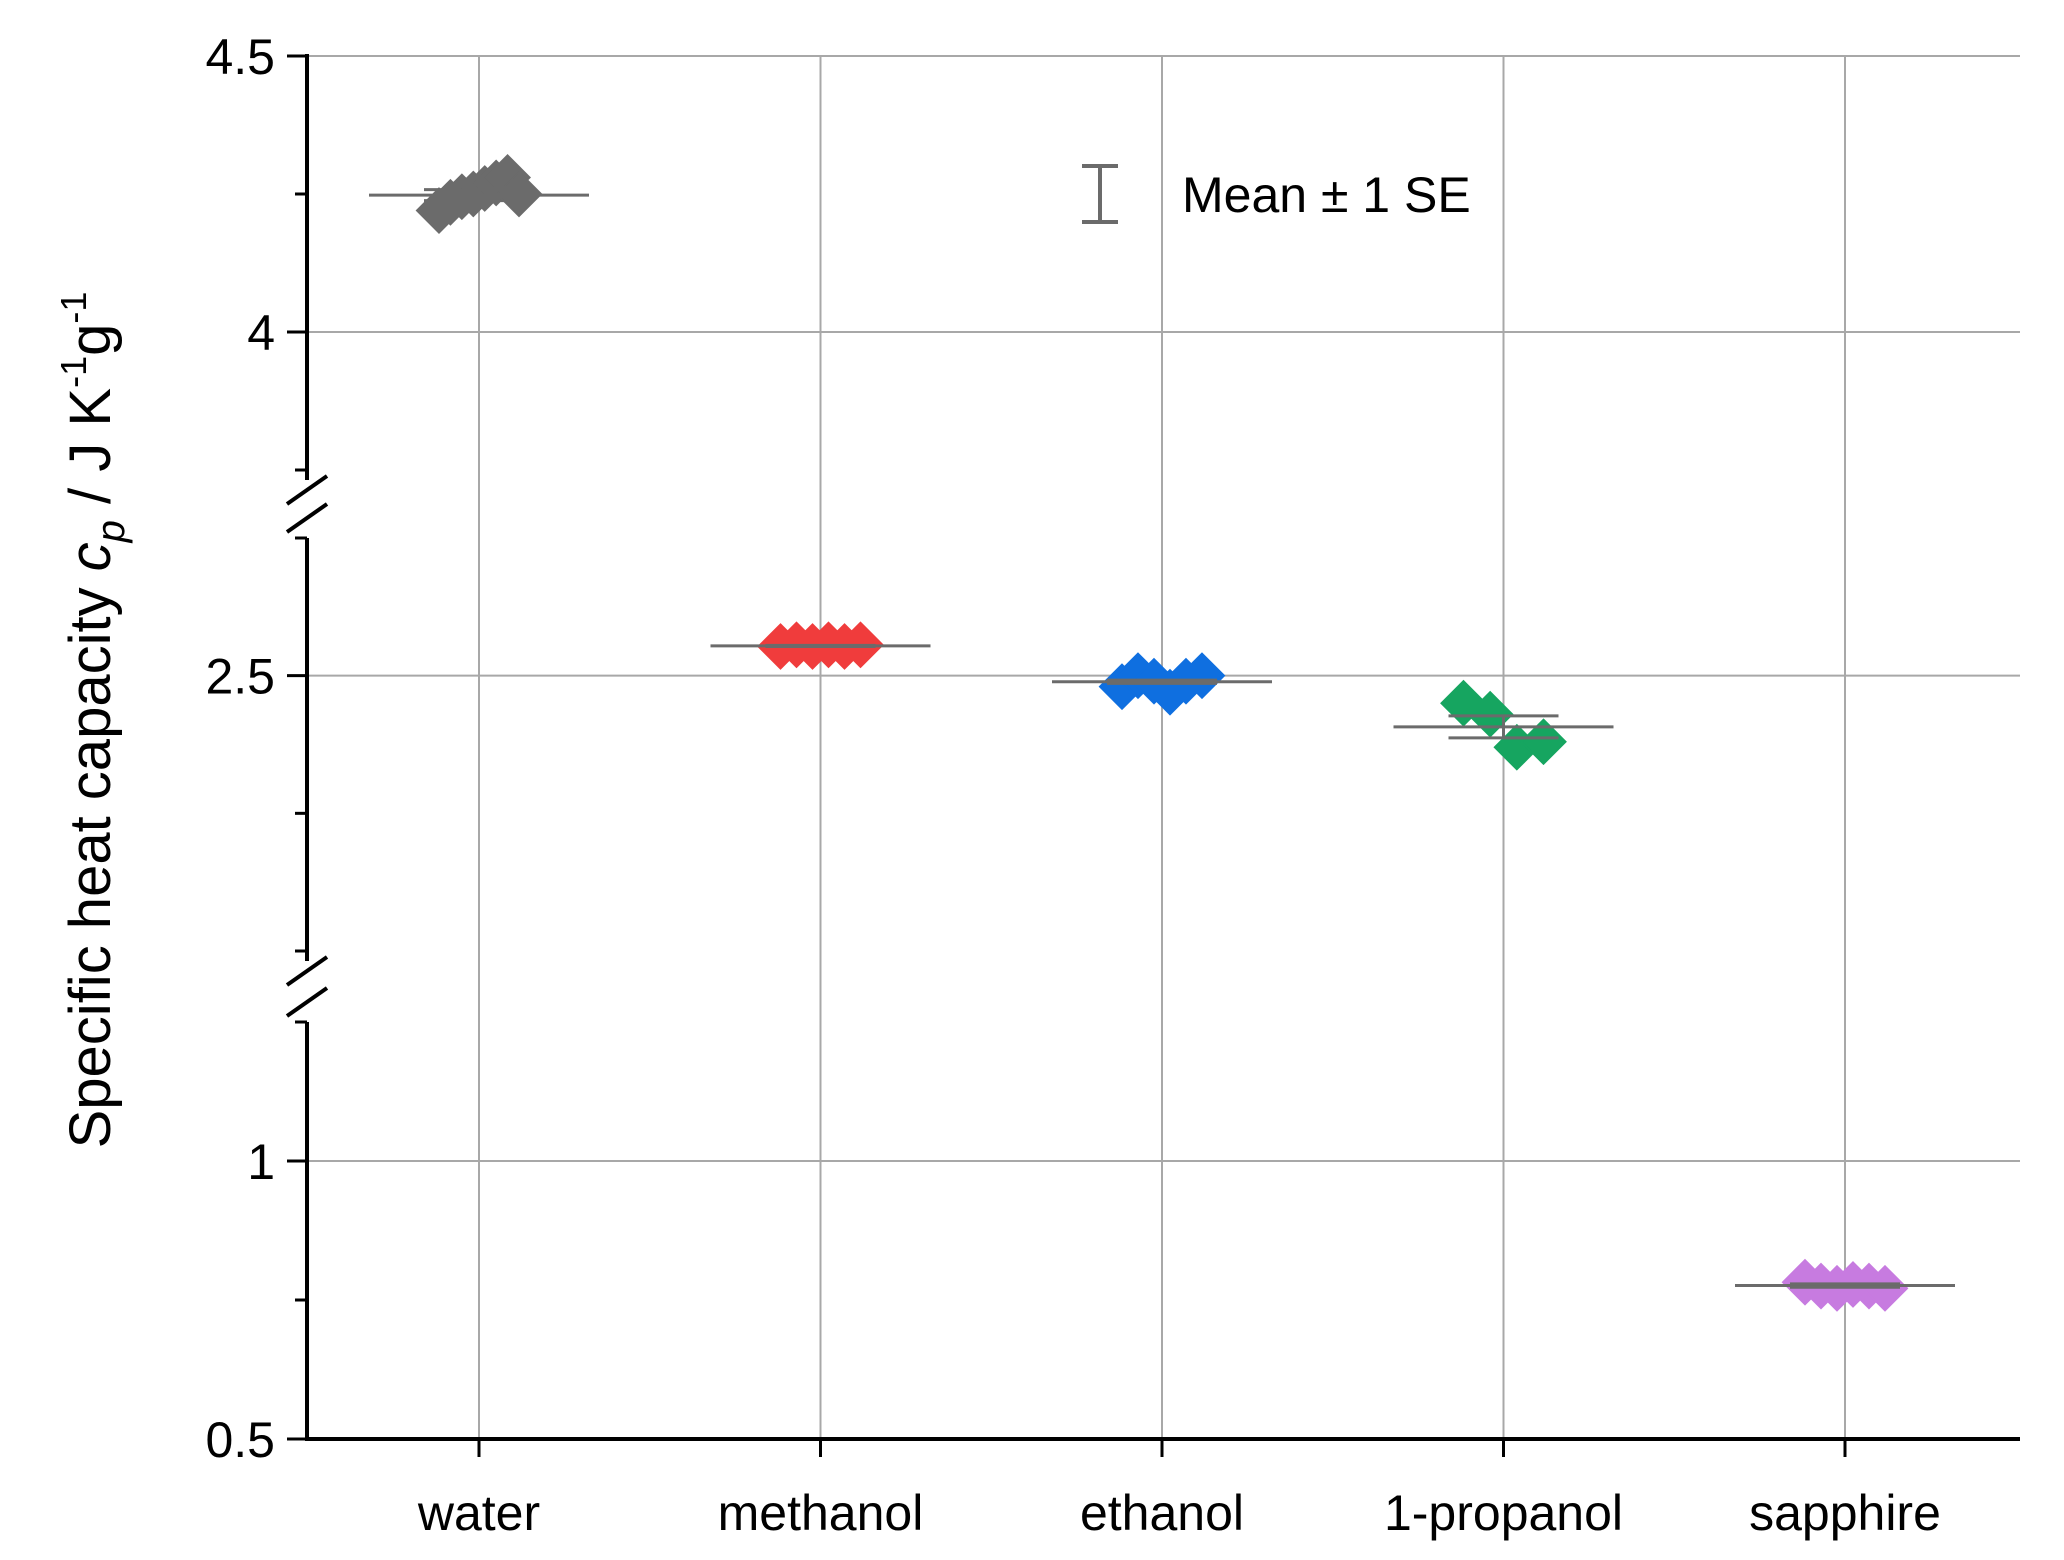 The image size is (2064, 1560). Describe the element at coordinates (90, 340) in the screenshot. I see `y-axis-label-g: g` at that location.